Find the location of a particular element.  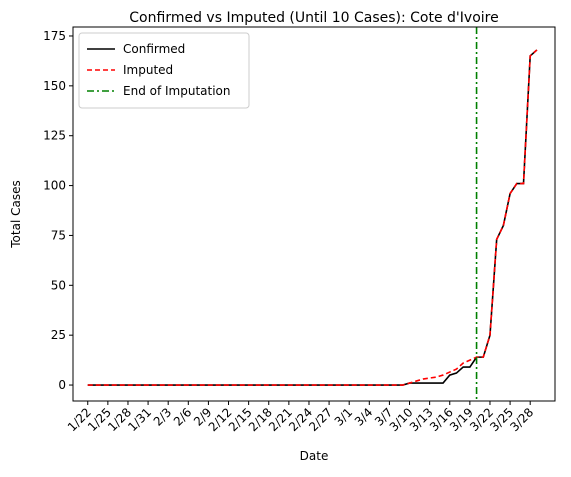

legend-label: Imputed is located at coordinates (148, 70).